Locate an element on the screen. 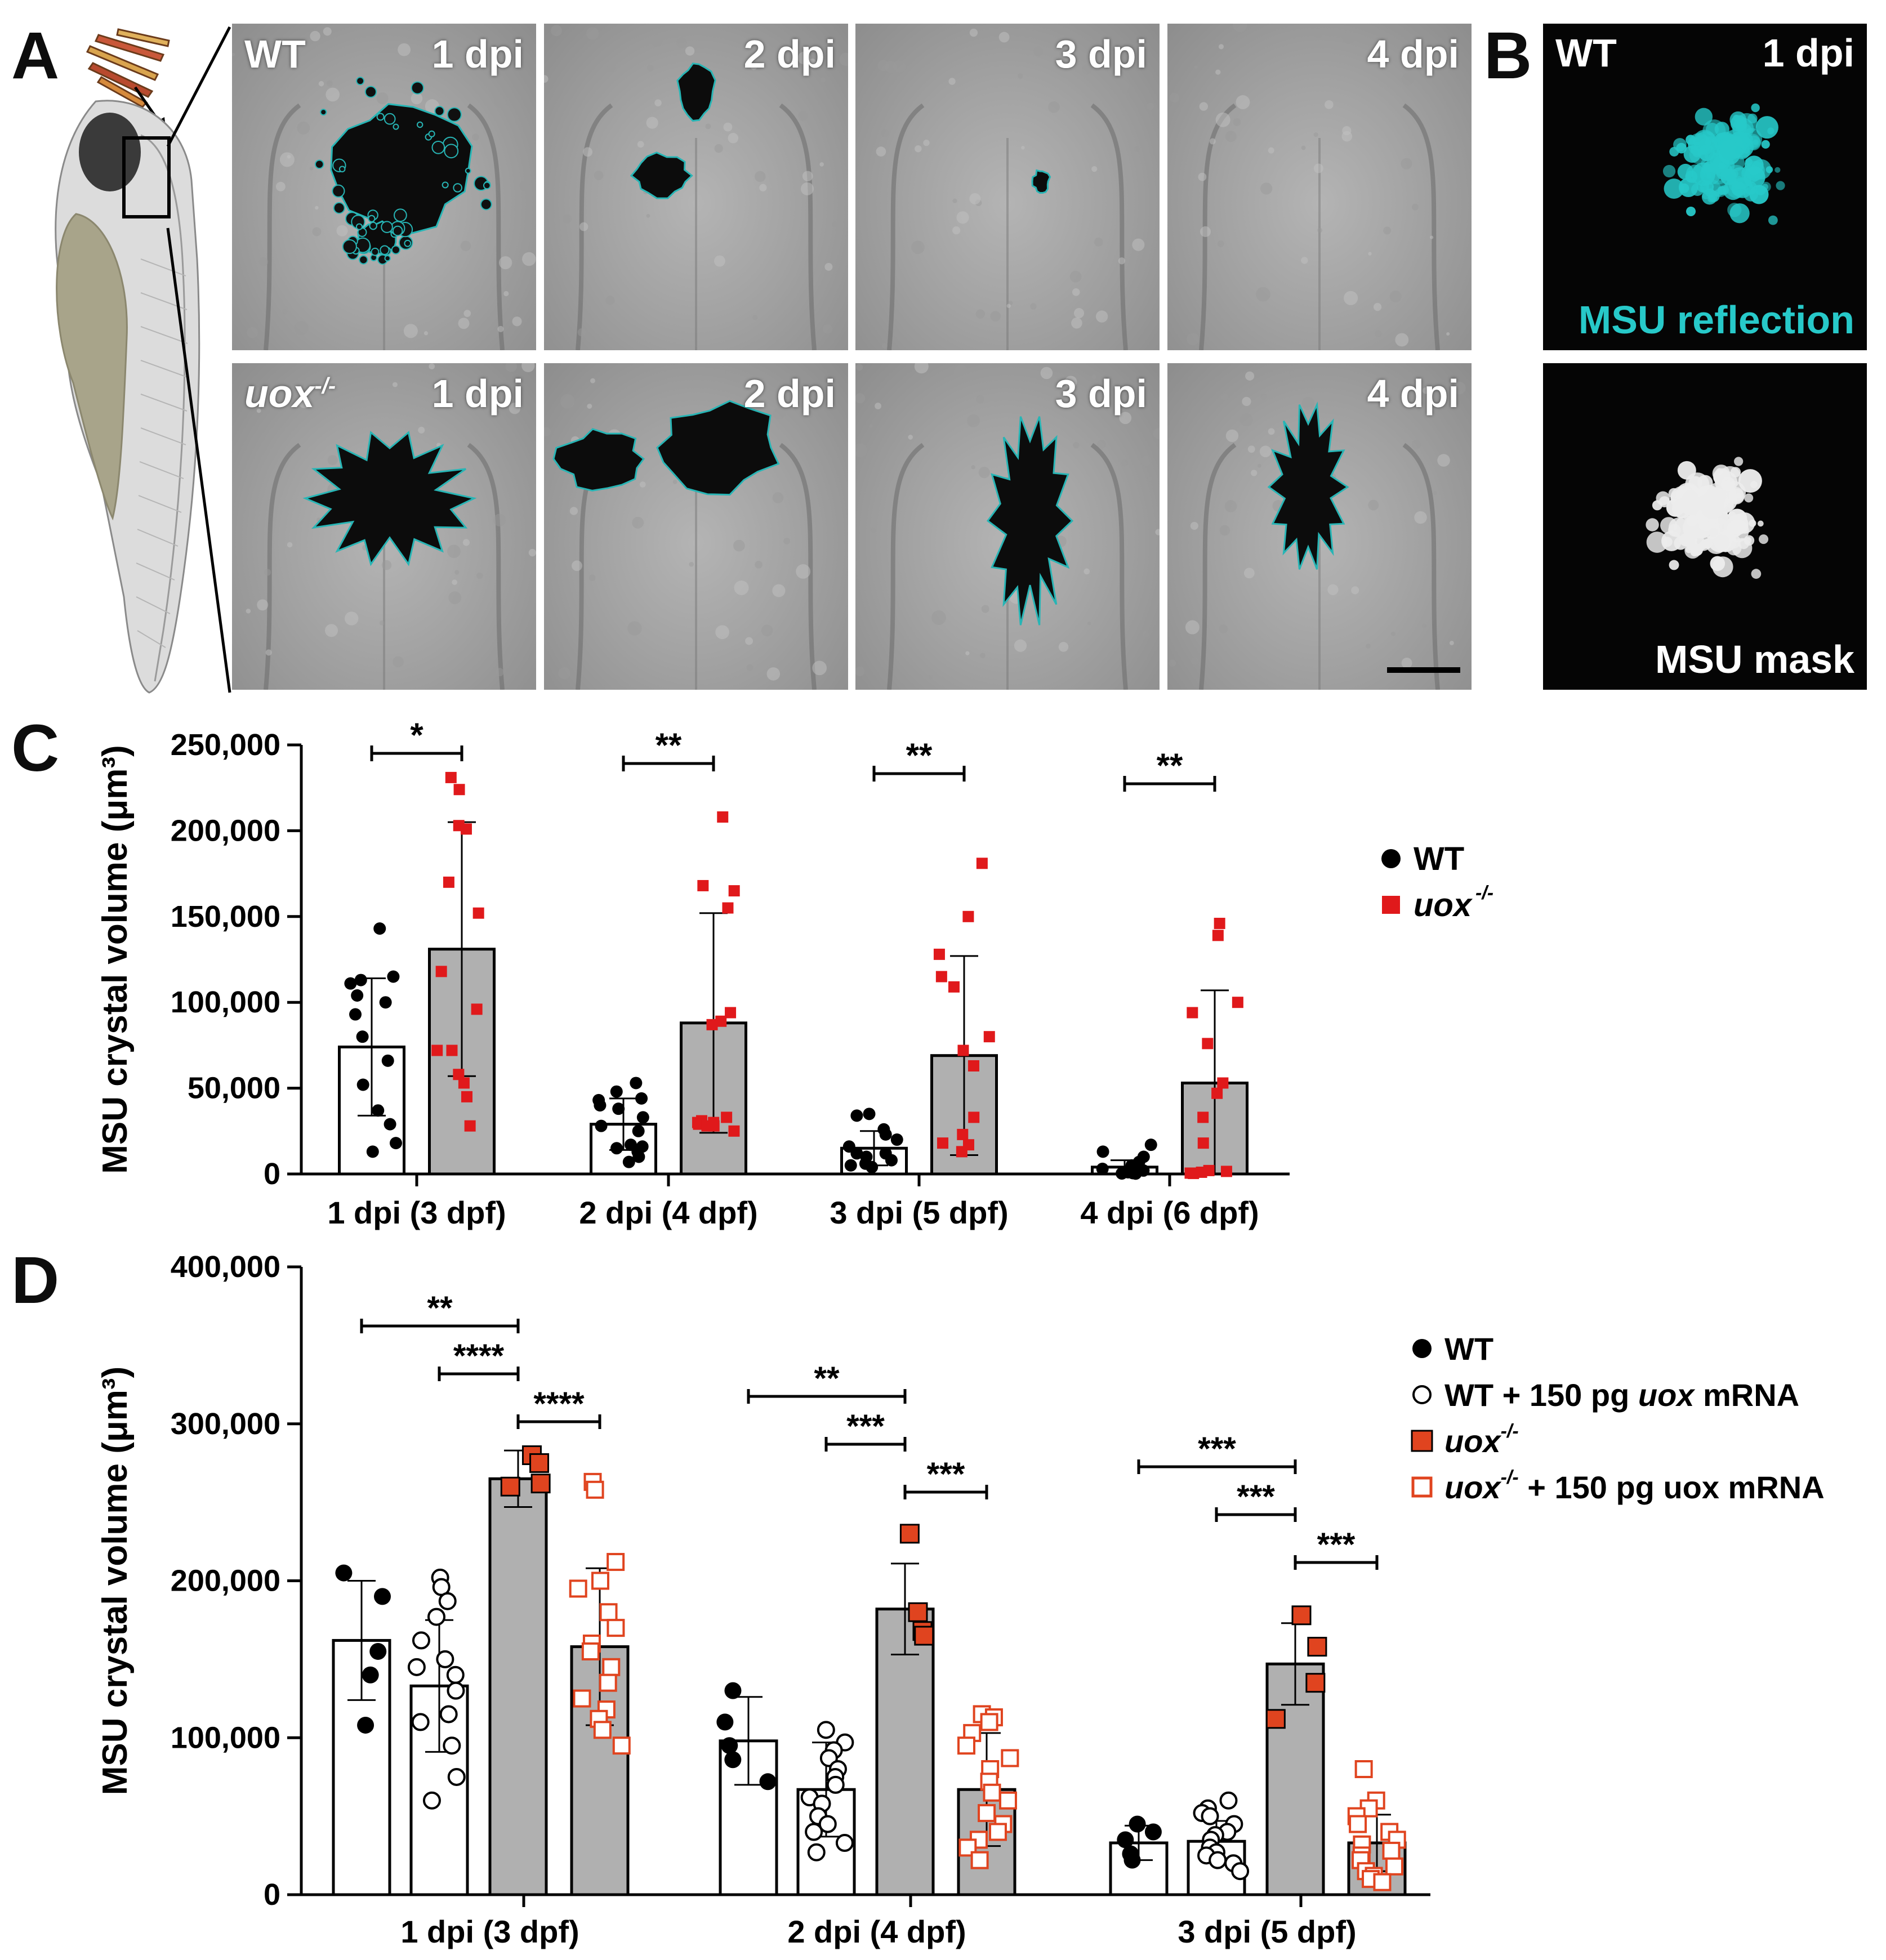 This screenshot has height=1960, width=1886. row-label-uox-sup: -/- is located at coordinates (325, 386).